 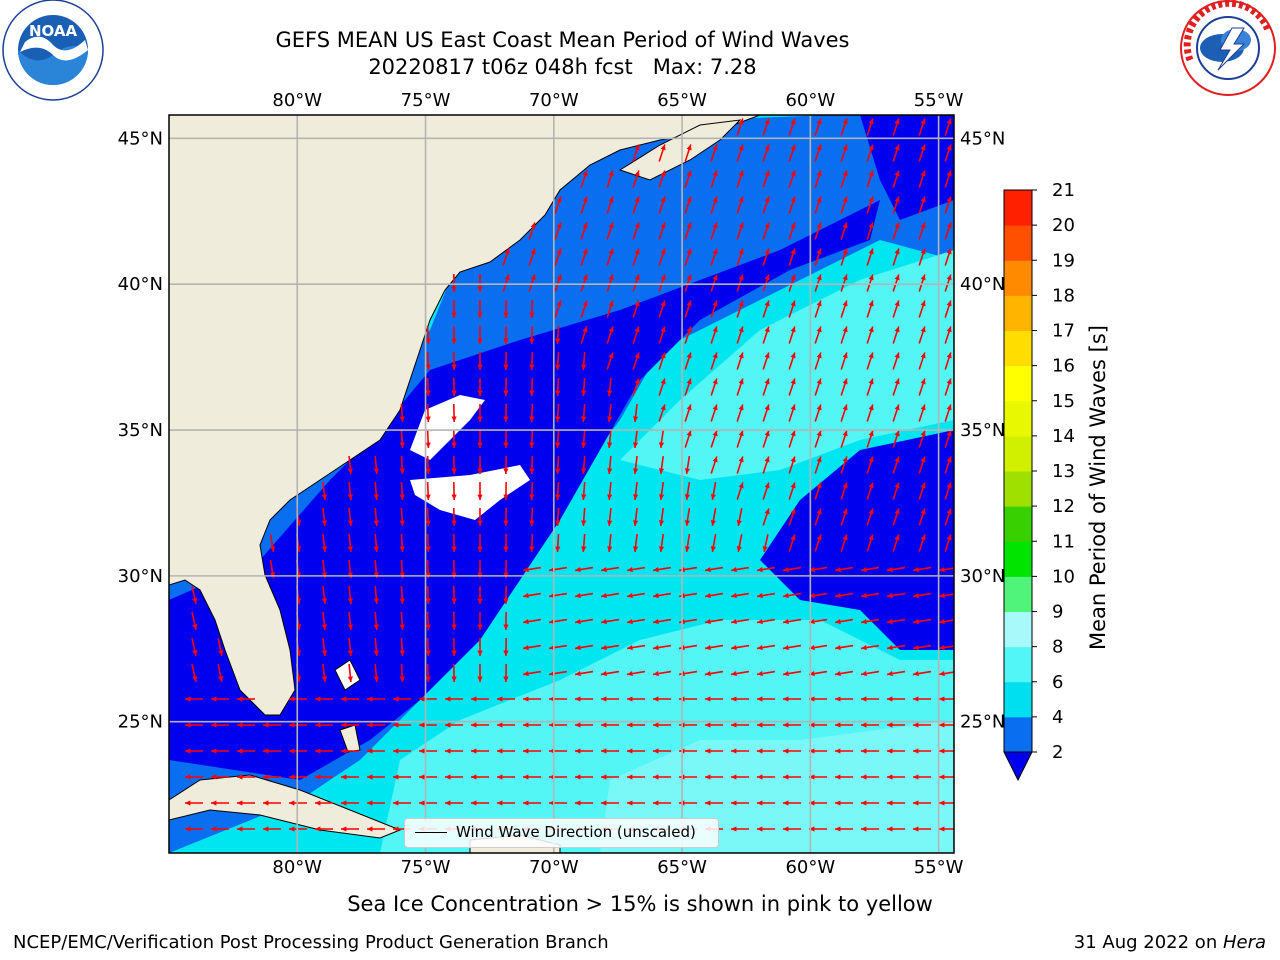 What do you see at coordinates (561, 833) in the screenshot?
I see `map-legend: Wind Wave Direction (unscaled)` at bounding box center [561, 833].